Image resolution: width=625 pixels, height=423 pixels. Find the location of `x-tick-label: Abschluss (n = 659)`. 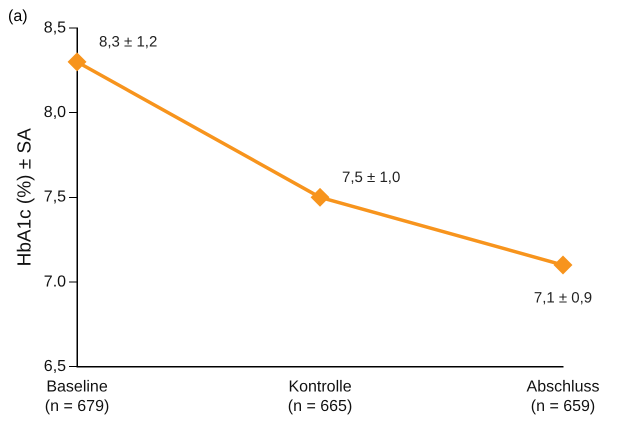

x-tick-label: Abschluss (n = 659) is located at coordinates (563, 396).